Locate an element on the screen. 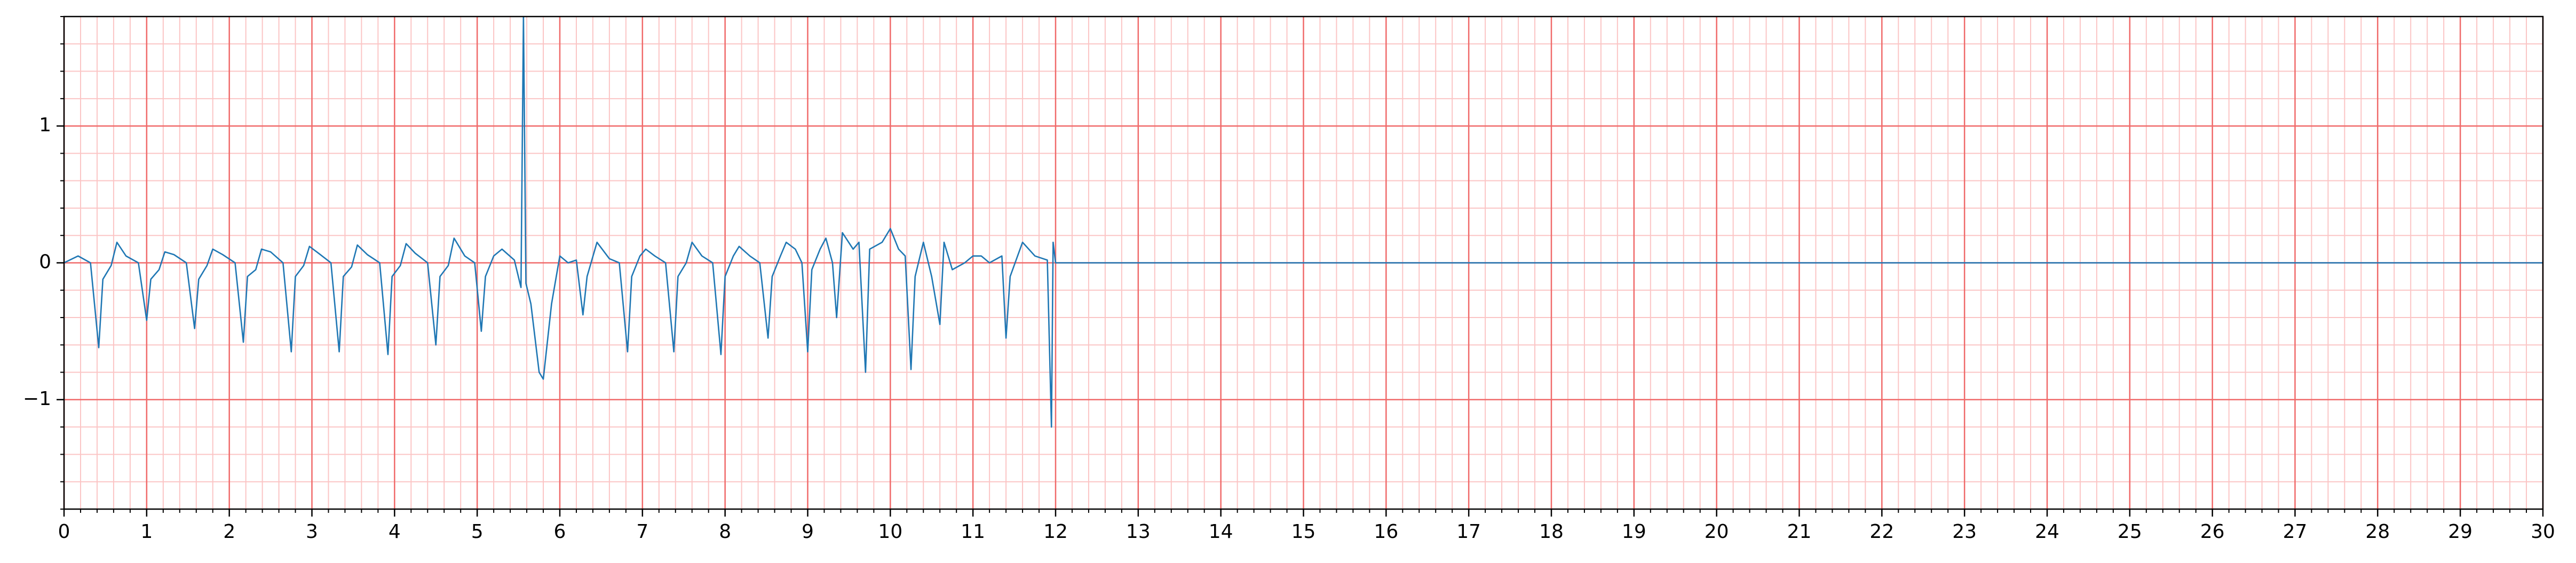 The height and width of the screenshot is (563, 2576). x-tick-label: 7 is located at coordinates (642, 532).